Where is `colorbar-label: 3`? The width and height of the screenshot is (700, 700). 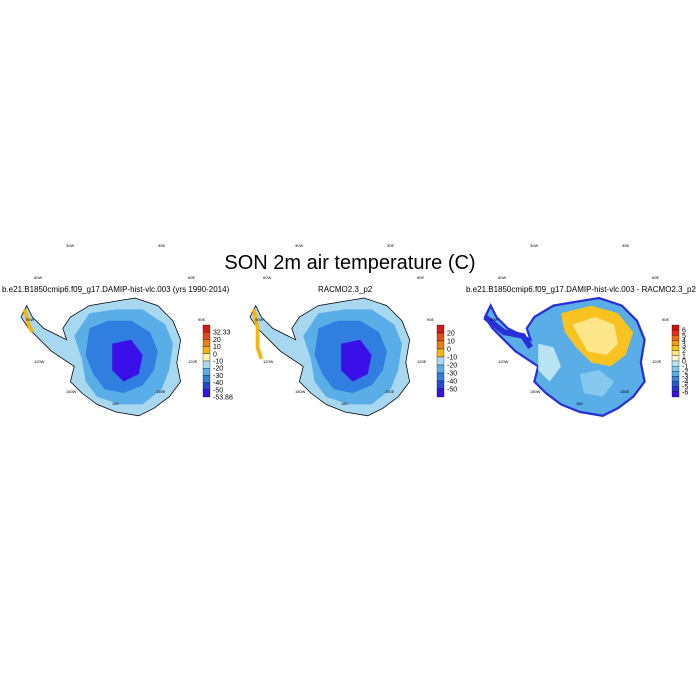 colorbar-label: 3 is located at coordinates (684, 346).